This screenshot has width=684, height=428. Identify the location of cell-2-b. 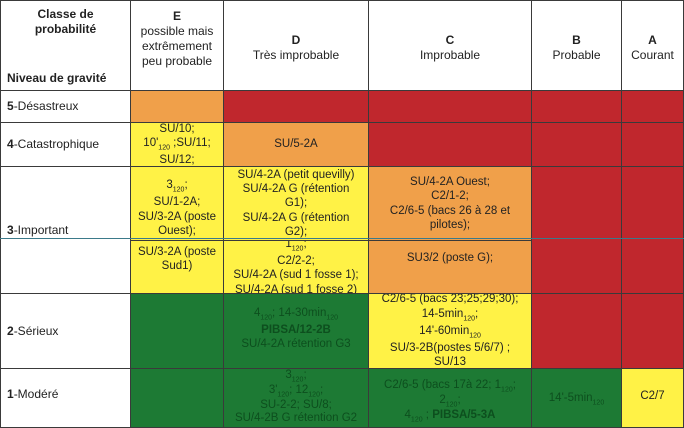
(576, 331).